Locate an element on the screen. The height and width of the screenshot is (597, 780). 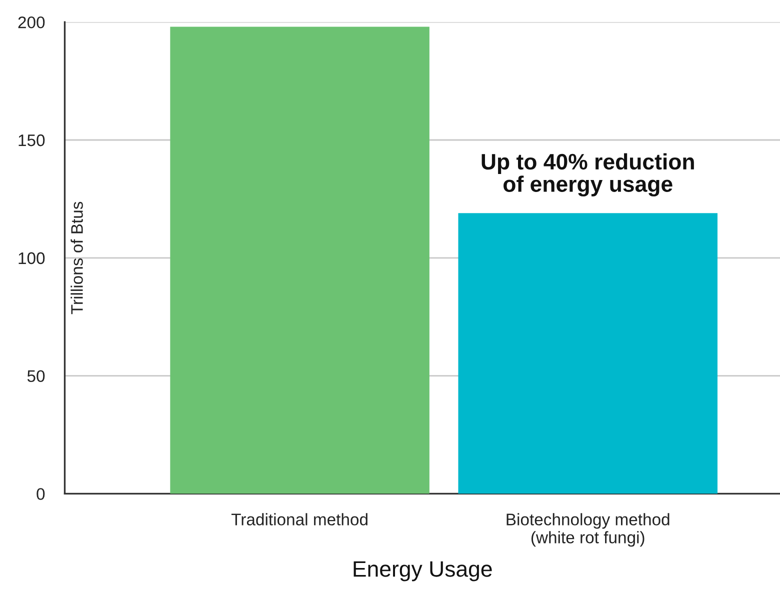
x-axis-title: Energy Usage is located at coordinates (423, 571).